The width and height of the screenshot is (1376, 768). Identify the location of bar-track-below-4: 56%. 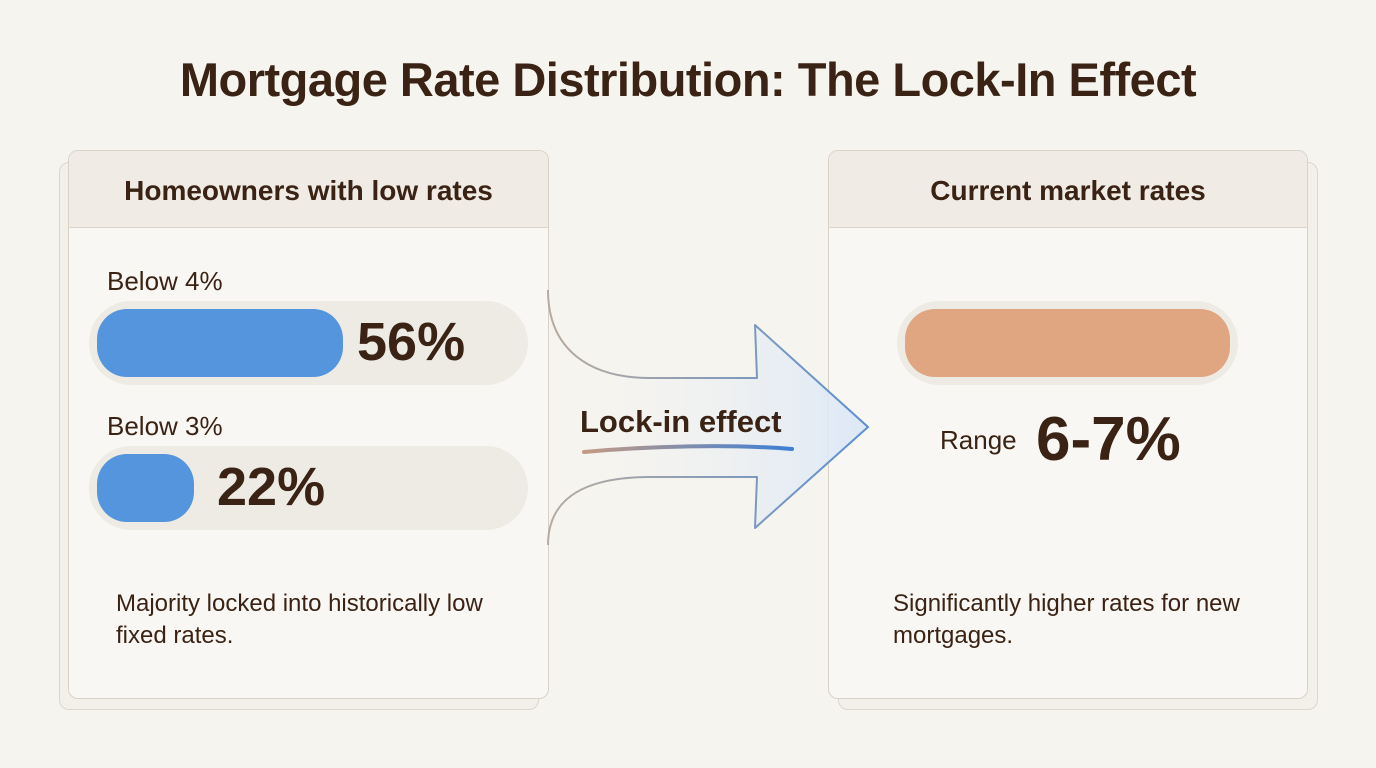
(308, 343).